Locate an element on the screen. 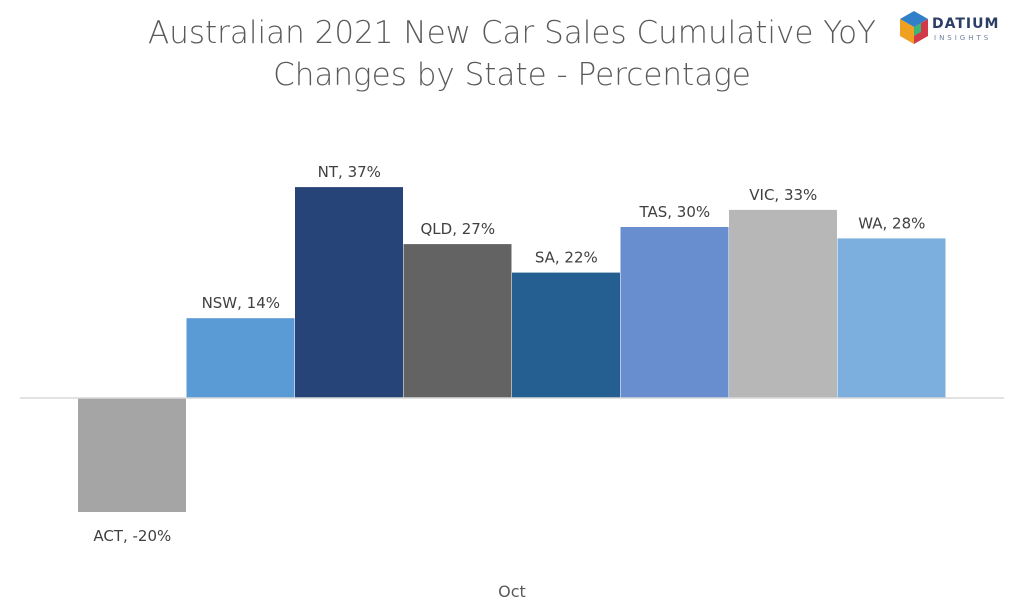  data-label-wa: WA, 28% is located at coordinates (891, 223).